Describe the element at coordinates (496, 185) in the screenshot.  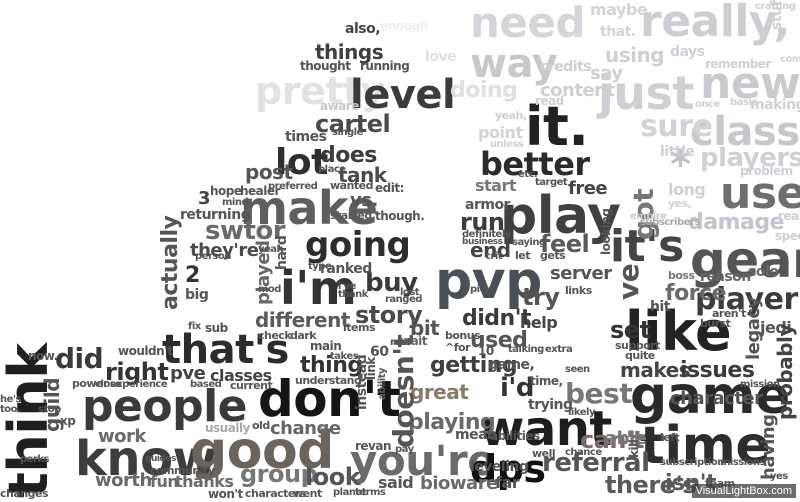
I see `cloud-word: start` at that location.